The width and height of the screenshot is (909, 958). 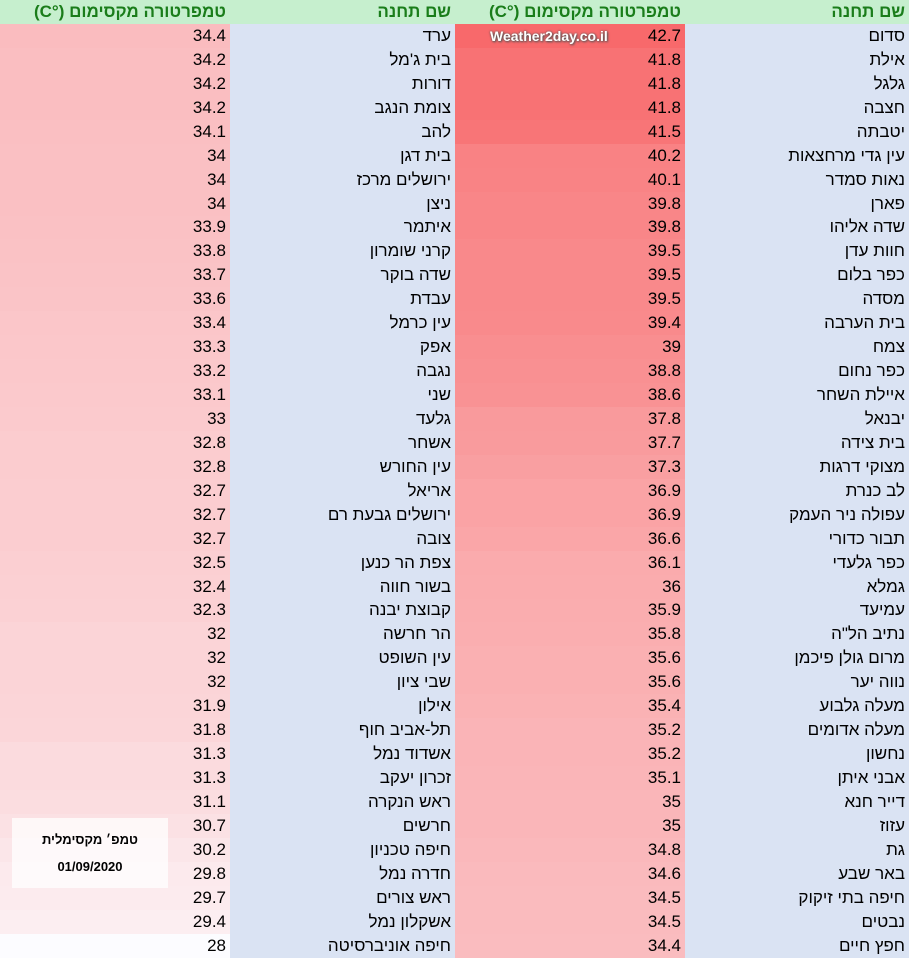 I want to click on max-temp-cell: 33.2, so click(x=115, y=371).